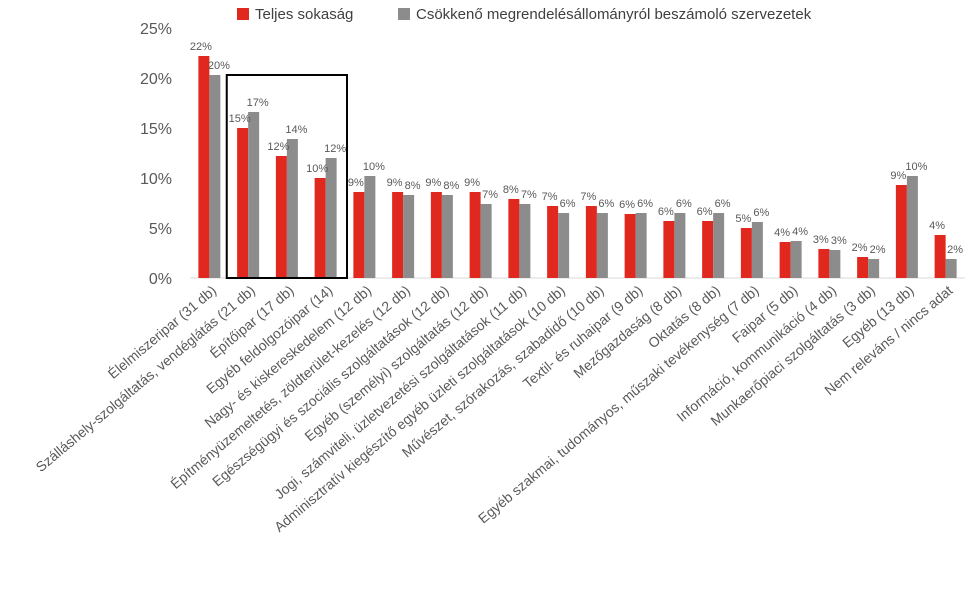 The image size is (970, 615). I want to click on y-tick-label: 10%, so click(156, 179).